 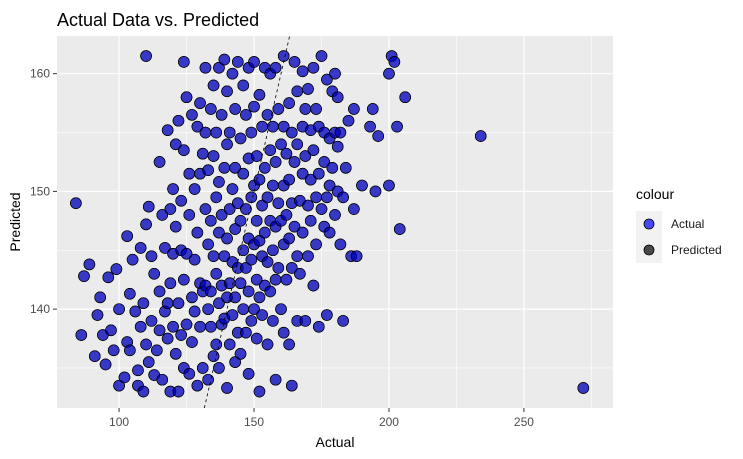 What do you see at coordinates (696, 250) in the screenshot?
I see `legend-label-predicted: Predicted` at bounding box center [696, 250].